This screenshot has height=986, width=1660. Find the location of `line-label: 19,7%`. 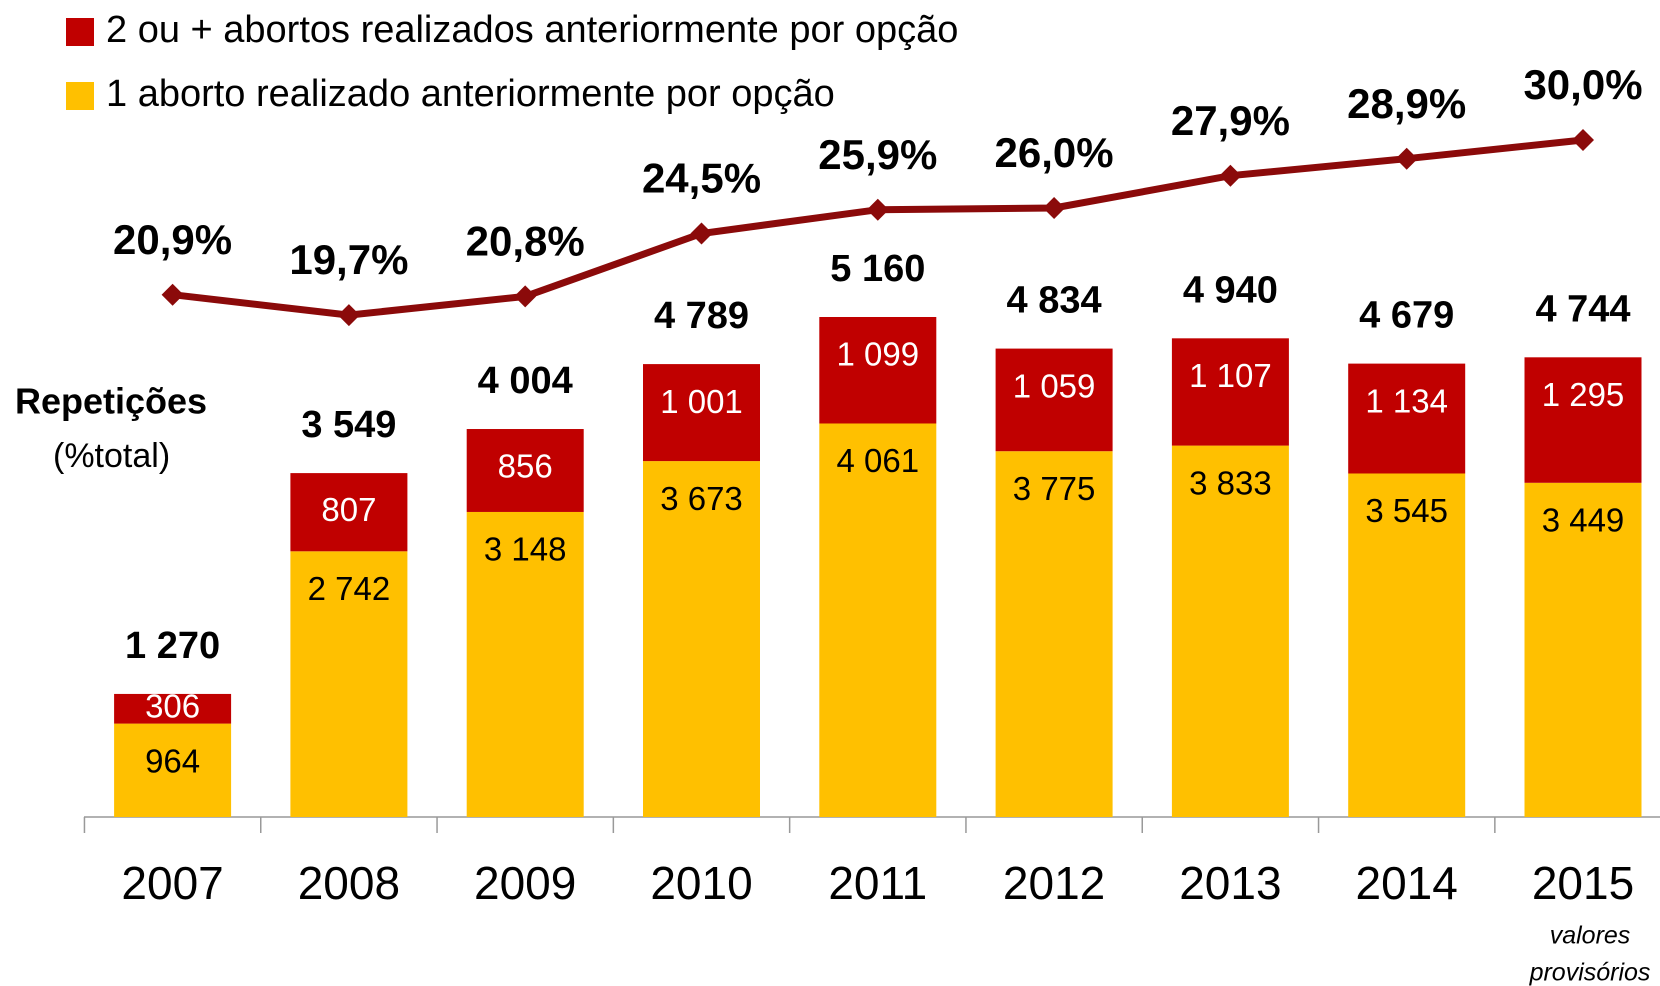

line-label: 19,7% is located at coordinates (348, 259).